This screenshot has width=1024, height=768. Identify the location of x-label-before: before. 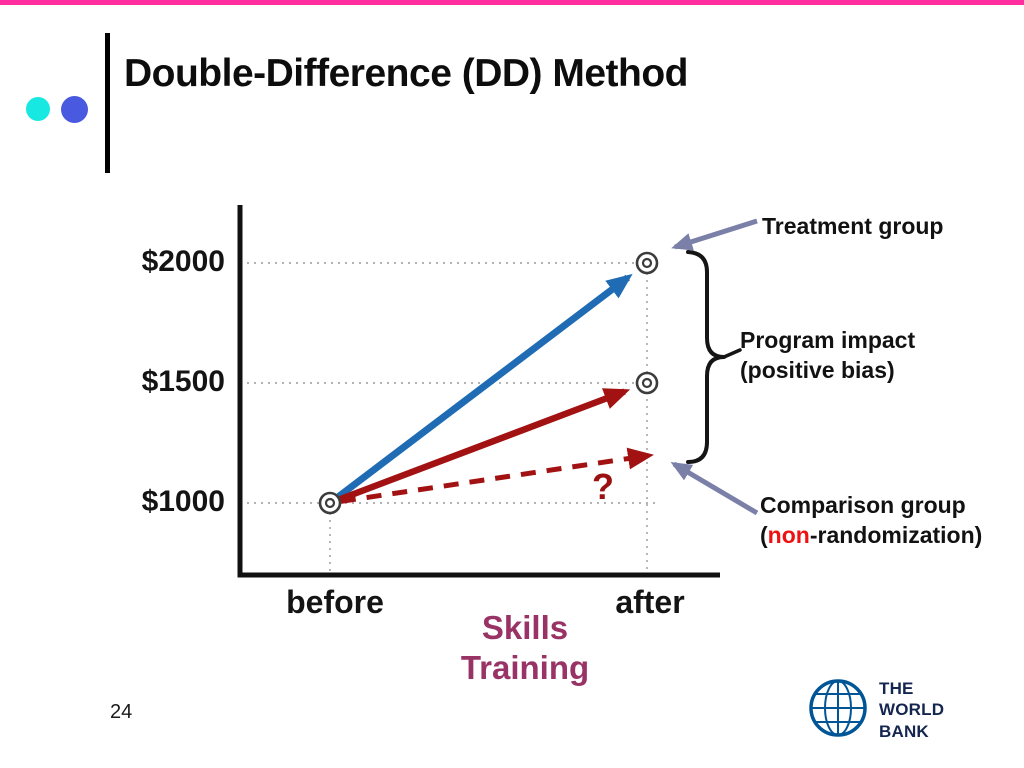
(335, 602).